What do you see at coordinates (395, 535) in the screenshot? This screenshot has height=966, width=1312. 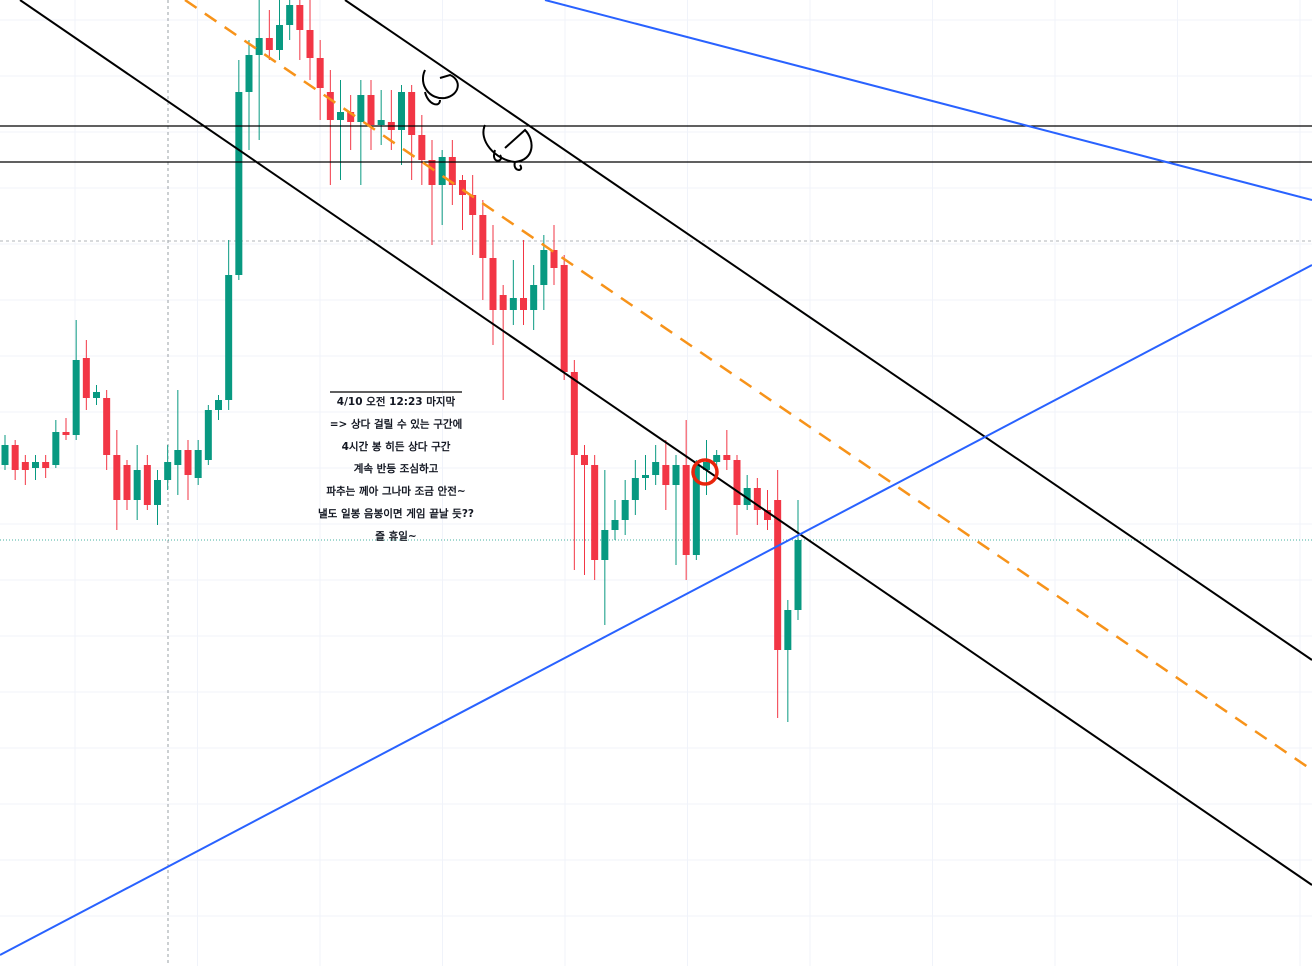 I see `annotation-line: 즐 휴일~` at bounding box center [395, 535].